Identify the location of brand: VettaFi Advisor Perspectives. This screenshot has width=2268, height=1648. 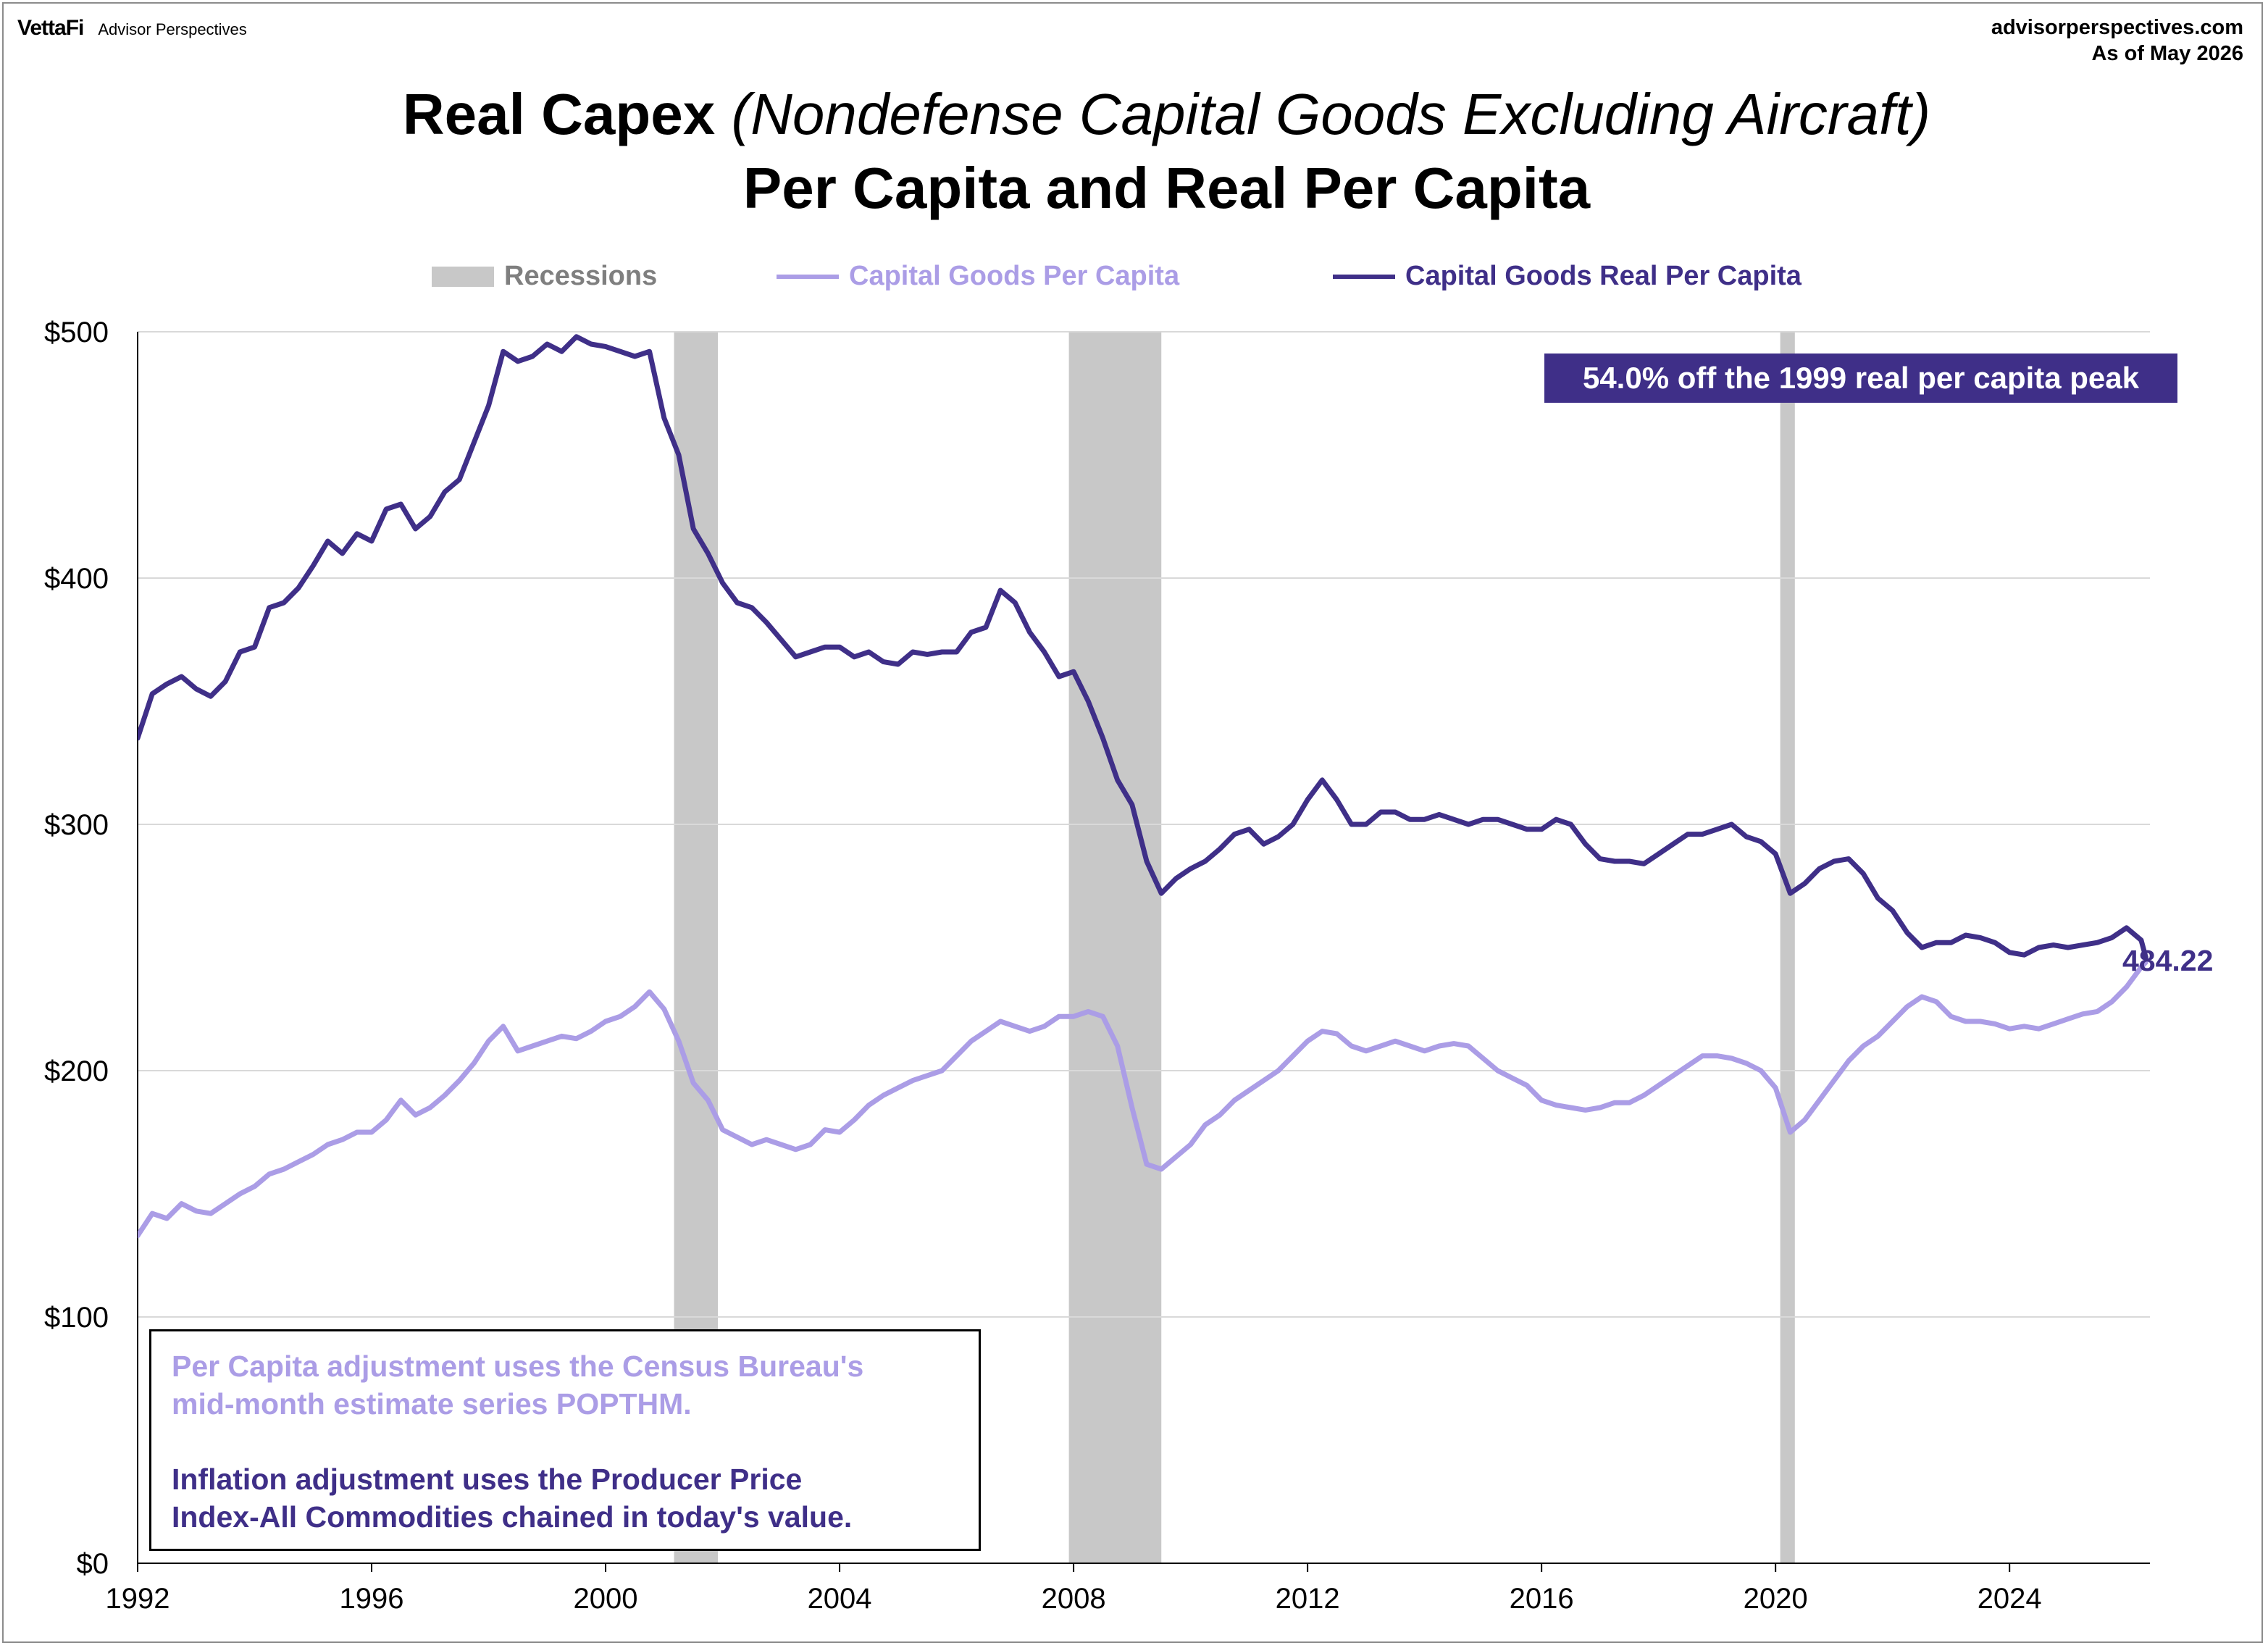
(132, 28).